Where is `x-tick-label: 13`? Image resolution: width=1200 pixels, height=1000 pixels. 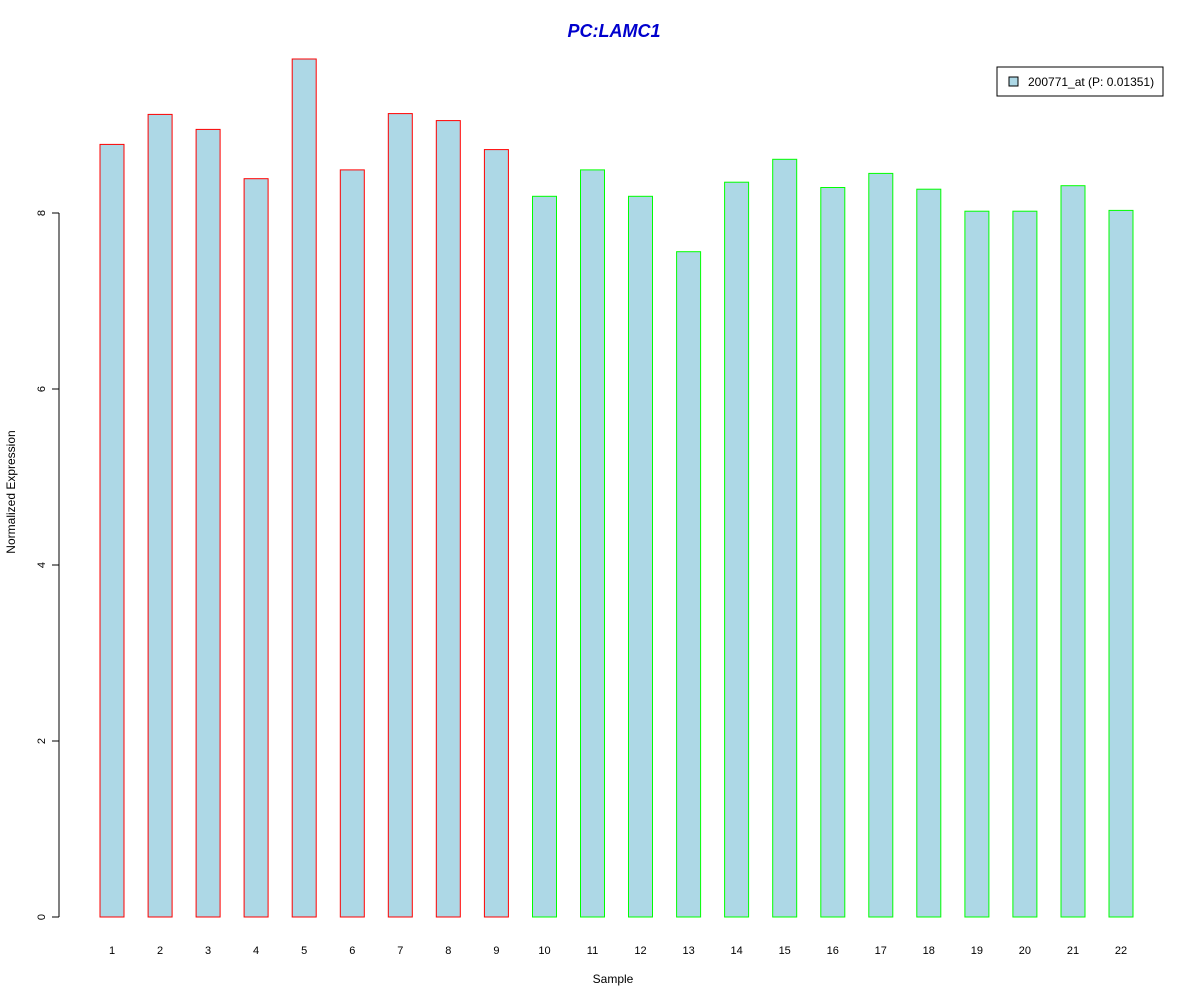
x-tick-label: 13 is located at coordinates (688, 951).